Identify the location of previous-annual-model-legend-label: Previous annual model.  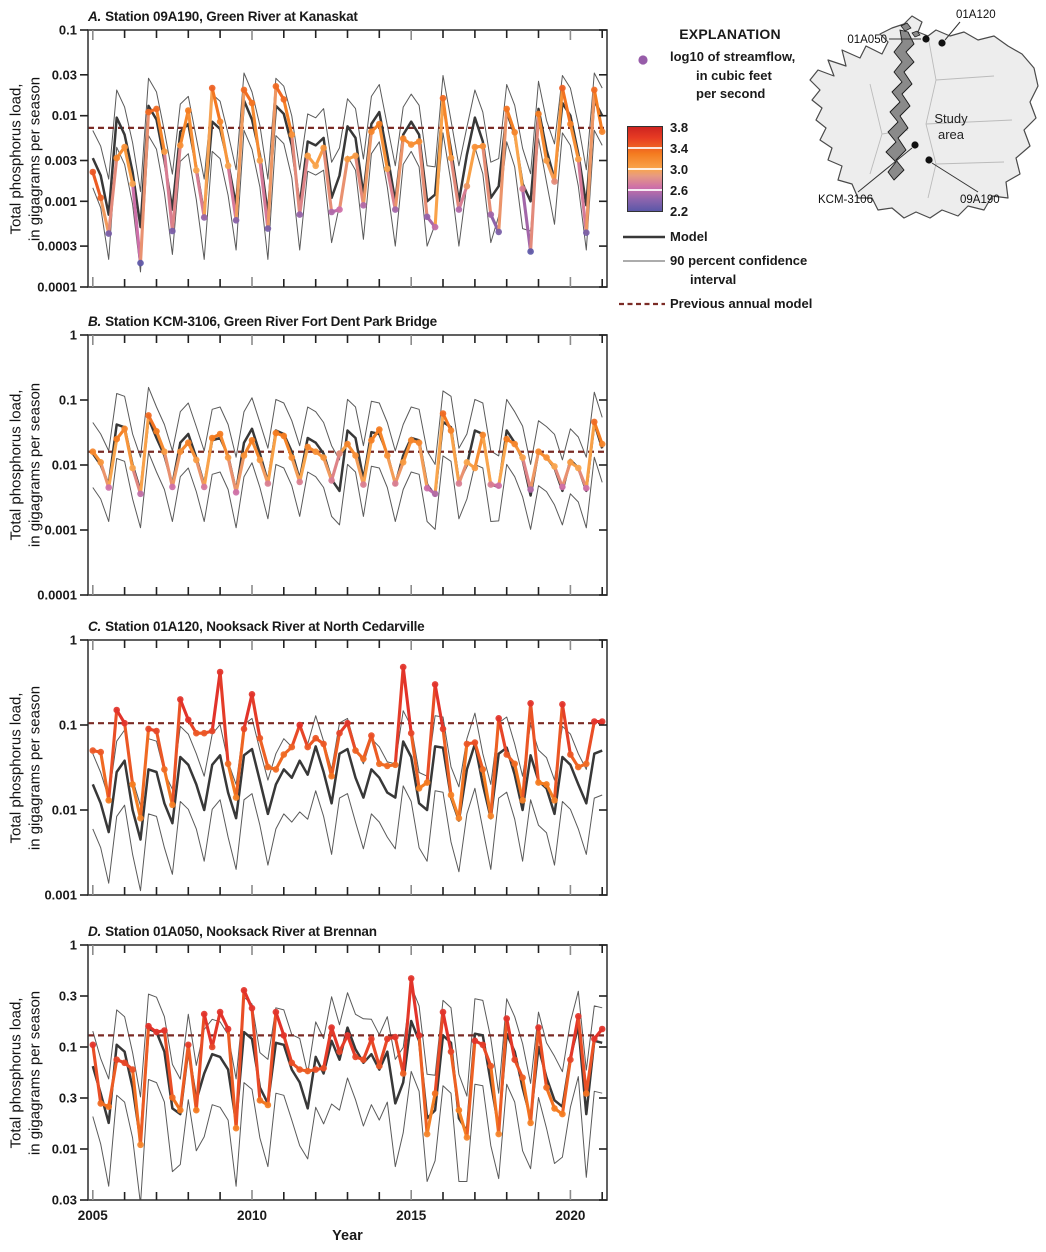
(741, 303).